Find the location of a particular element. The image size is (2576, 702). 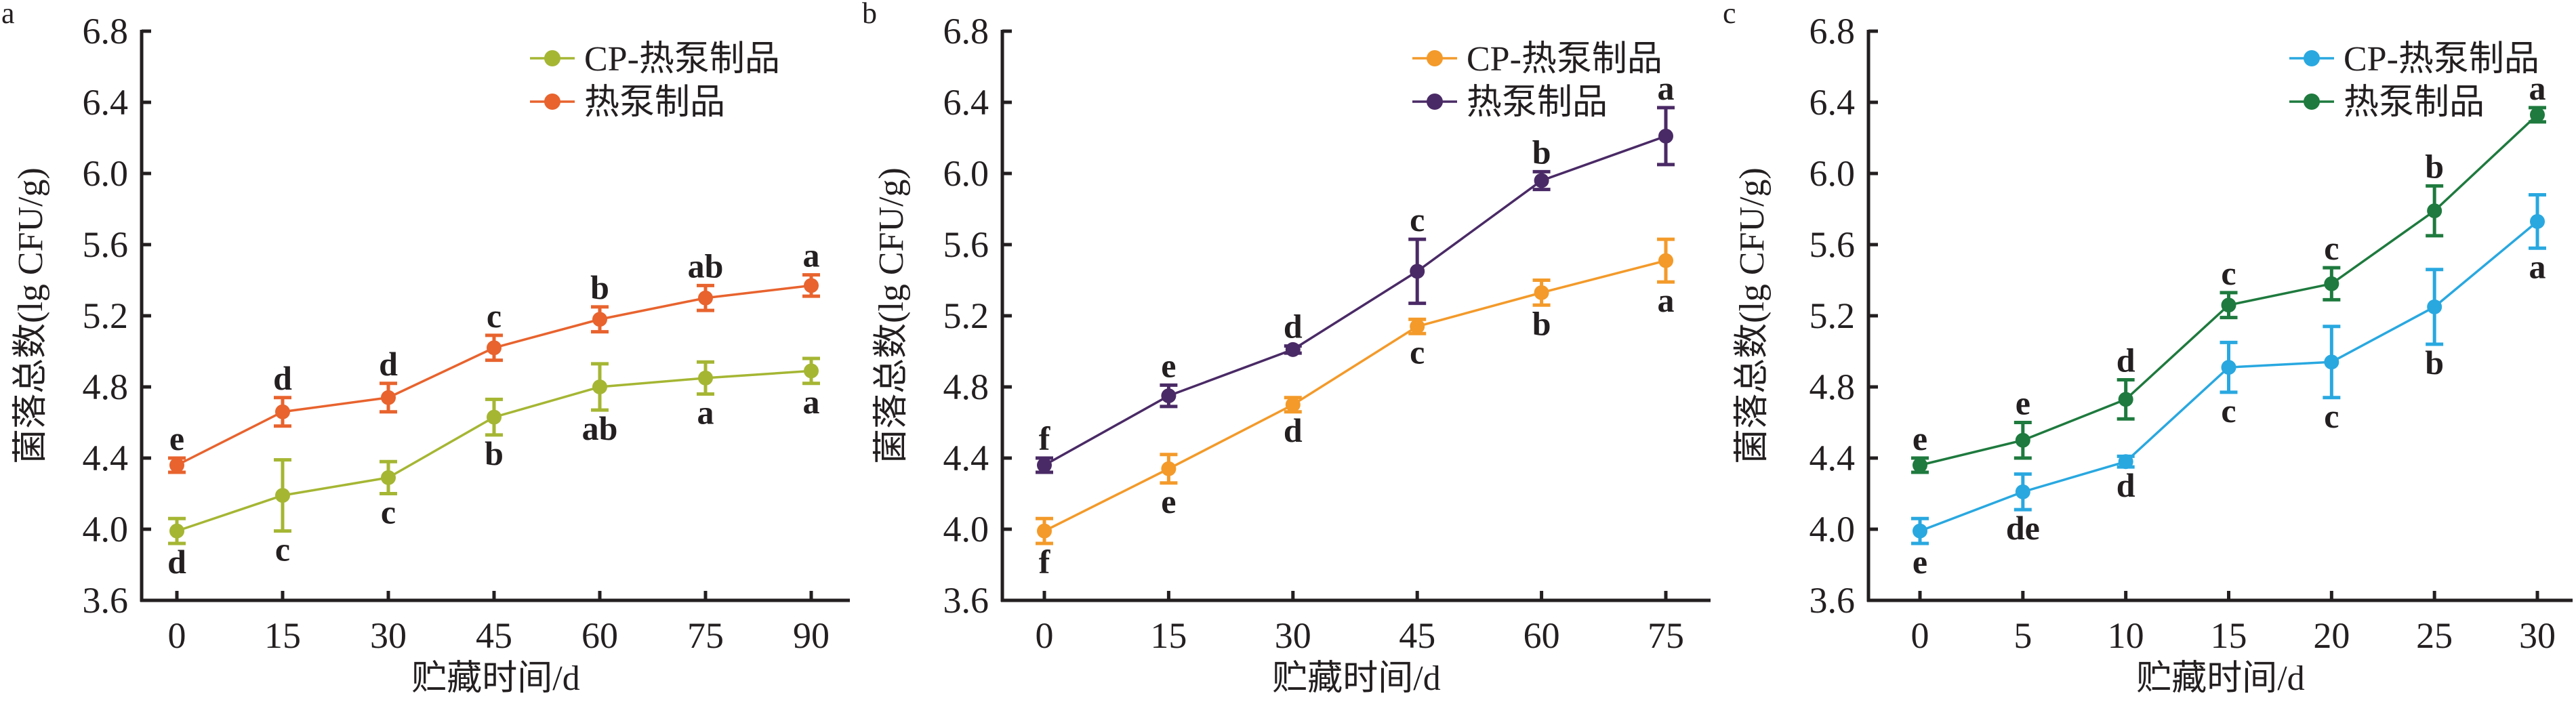

x-tick-label: 25 is located at coordinates (2434, 635).